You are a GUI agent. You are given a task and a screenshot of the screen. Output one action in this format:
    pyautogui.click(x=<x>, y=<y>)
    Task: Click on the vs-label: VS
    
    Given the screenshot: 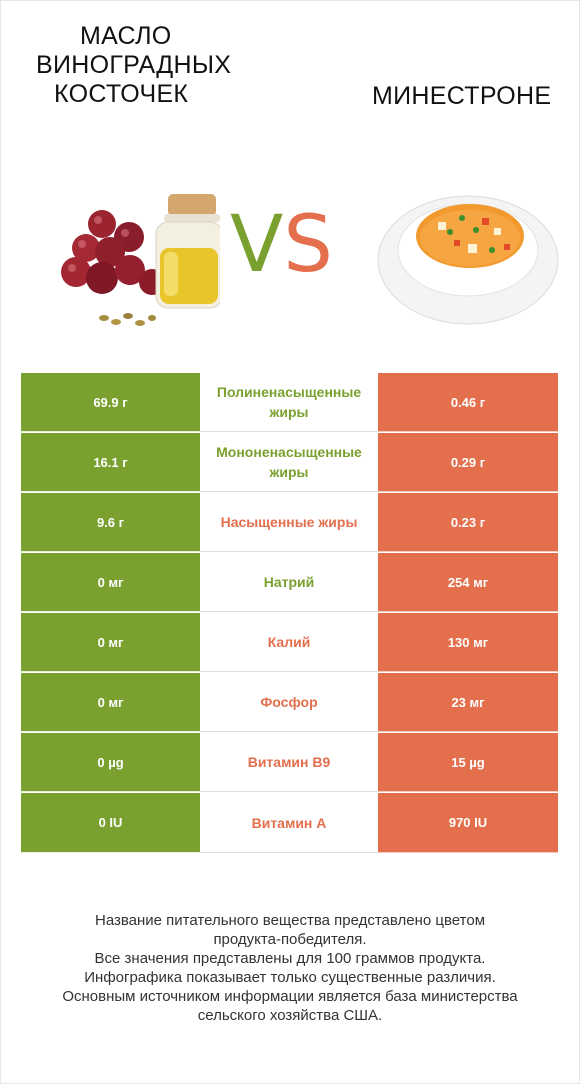 What is the action you would take?
    pyautogui.click(x=290, y=245)
    